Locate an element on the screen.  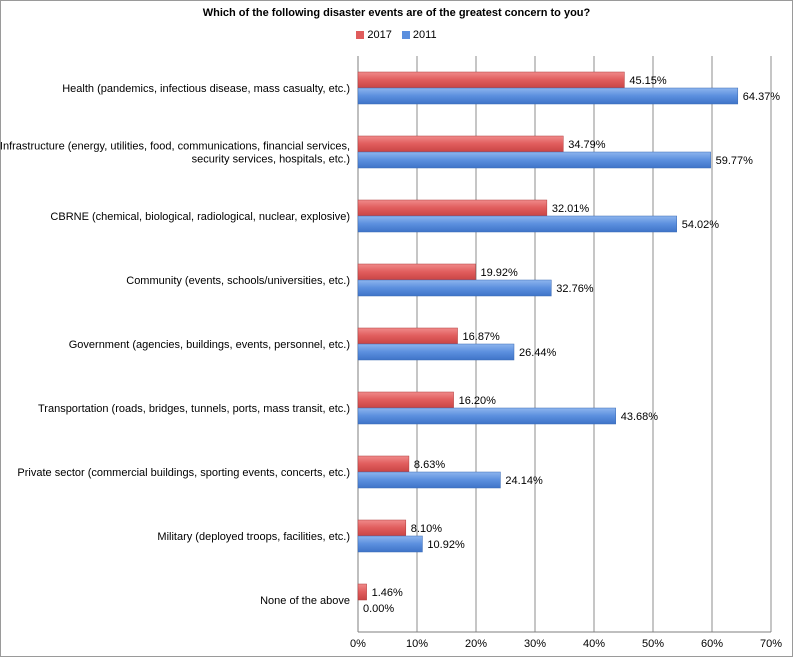
data-label-2011: 54.02% is located at coordinates (701, 225).